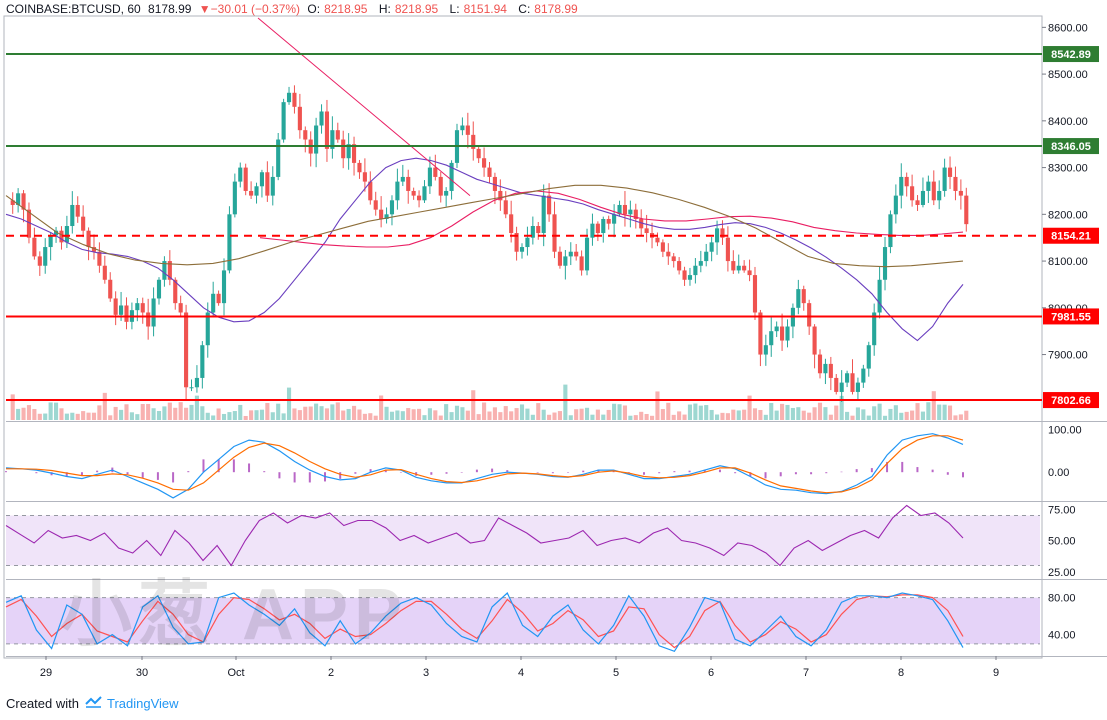 The image size is (1107, 720). Describe the element at coordinates (234, 615) in the screenshot. I see `watermark-logo: 小葱 APP` at that location.